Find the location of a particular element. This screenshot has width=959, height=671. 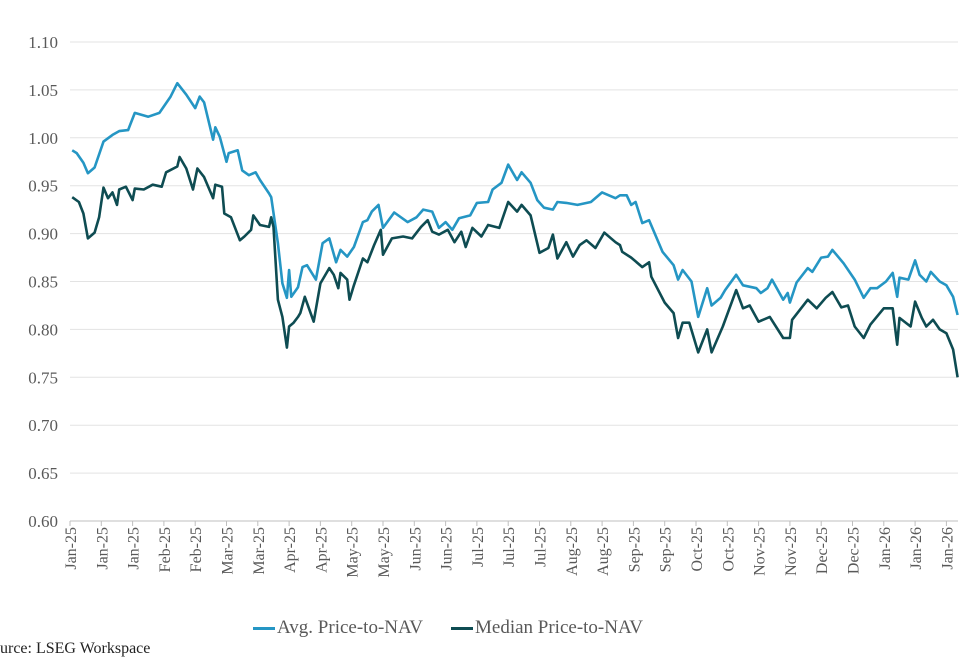

y-tick-label: 0.85 is located at coordinates (43, 282).